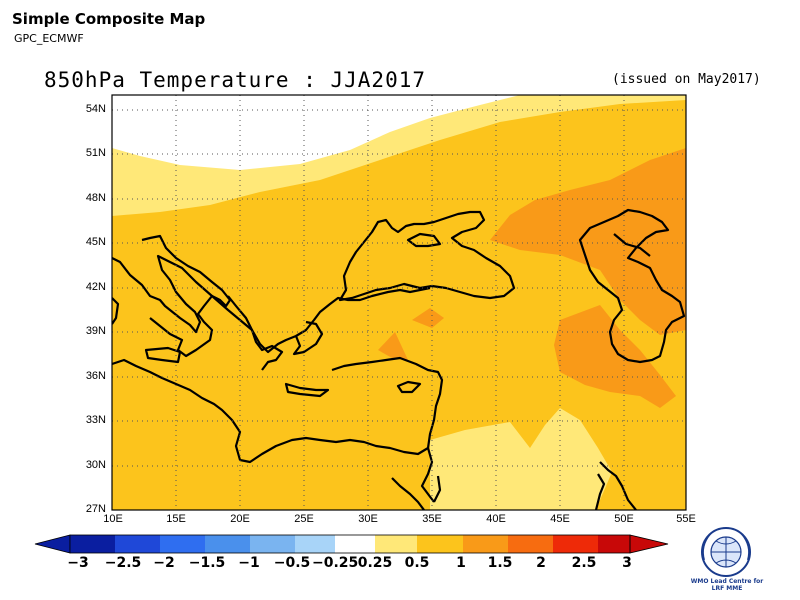  I want to click on map-title: 850hPa Temperature : JJA2017, so click(235, 80).